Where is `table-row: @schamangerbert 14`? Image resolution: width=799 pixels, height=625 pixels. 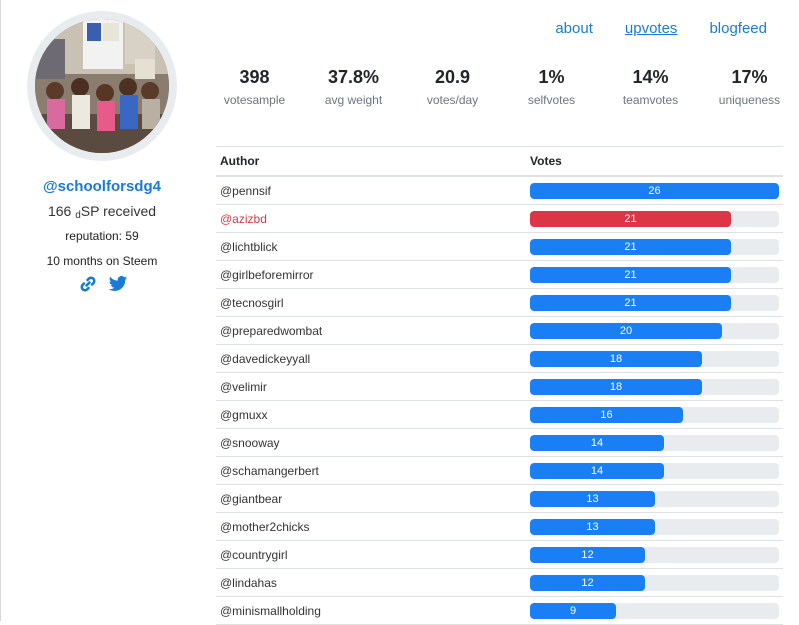
table-row: @schamangerbert 14 is located at coordinates (499, 471).